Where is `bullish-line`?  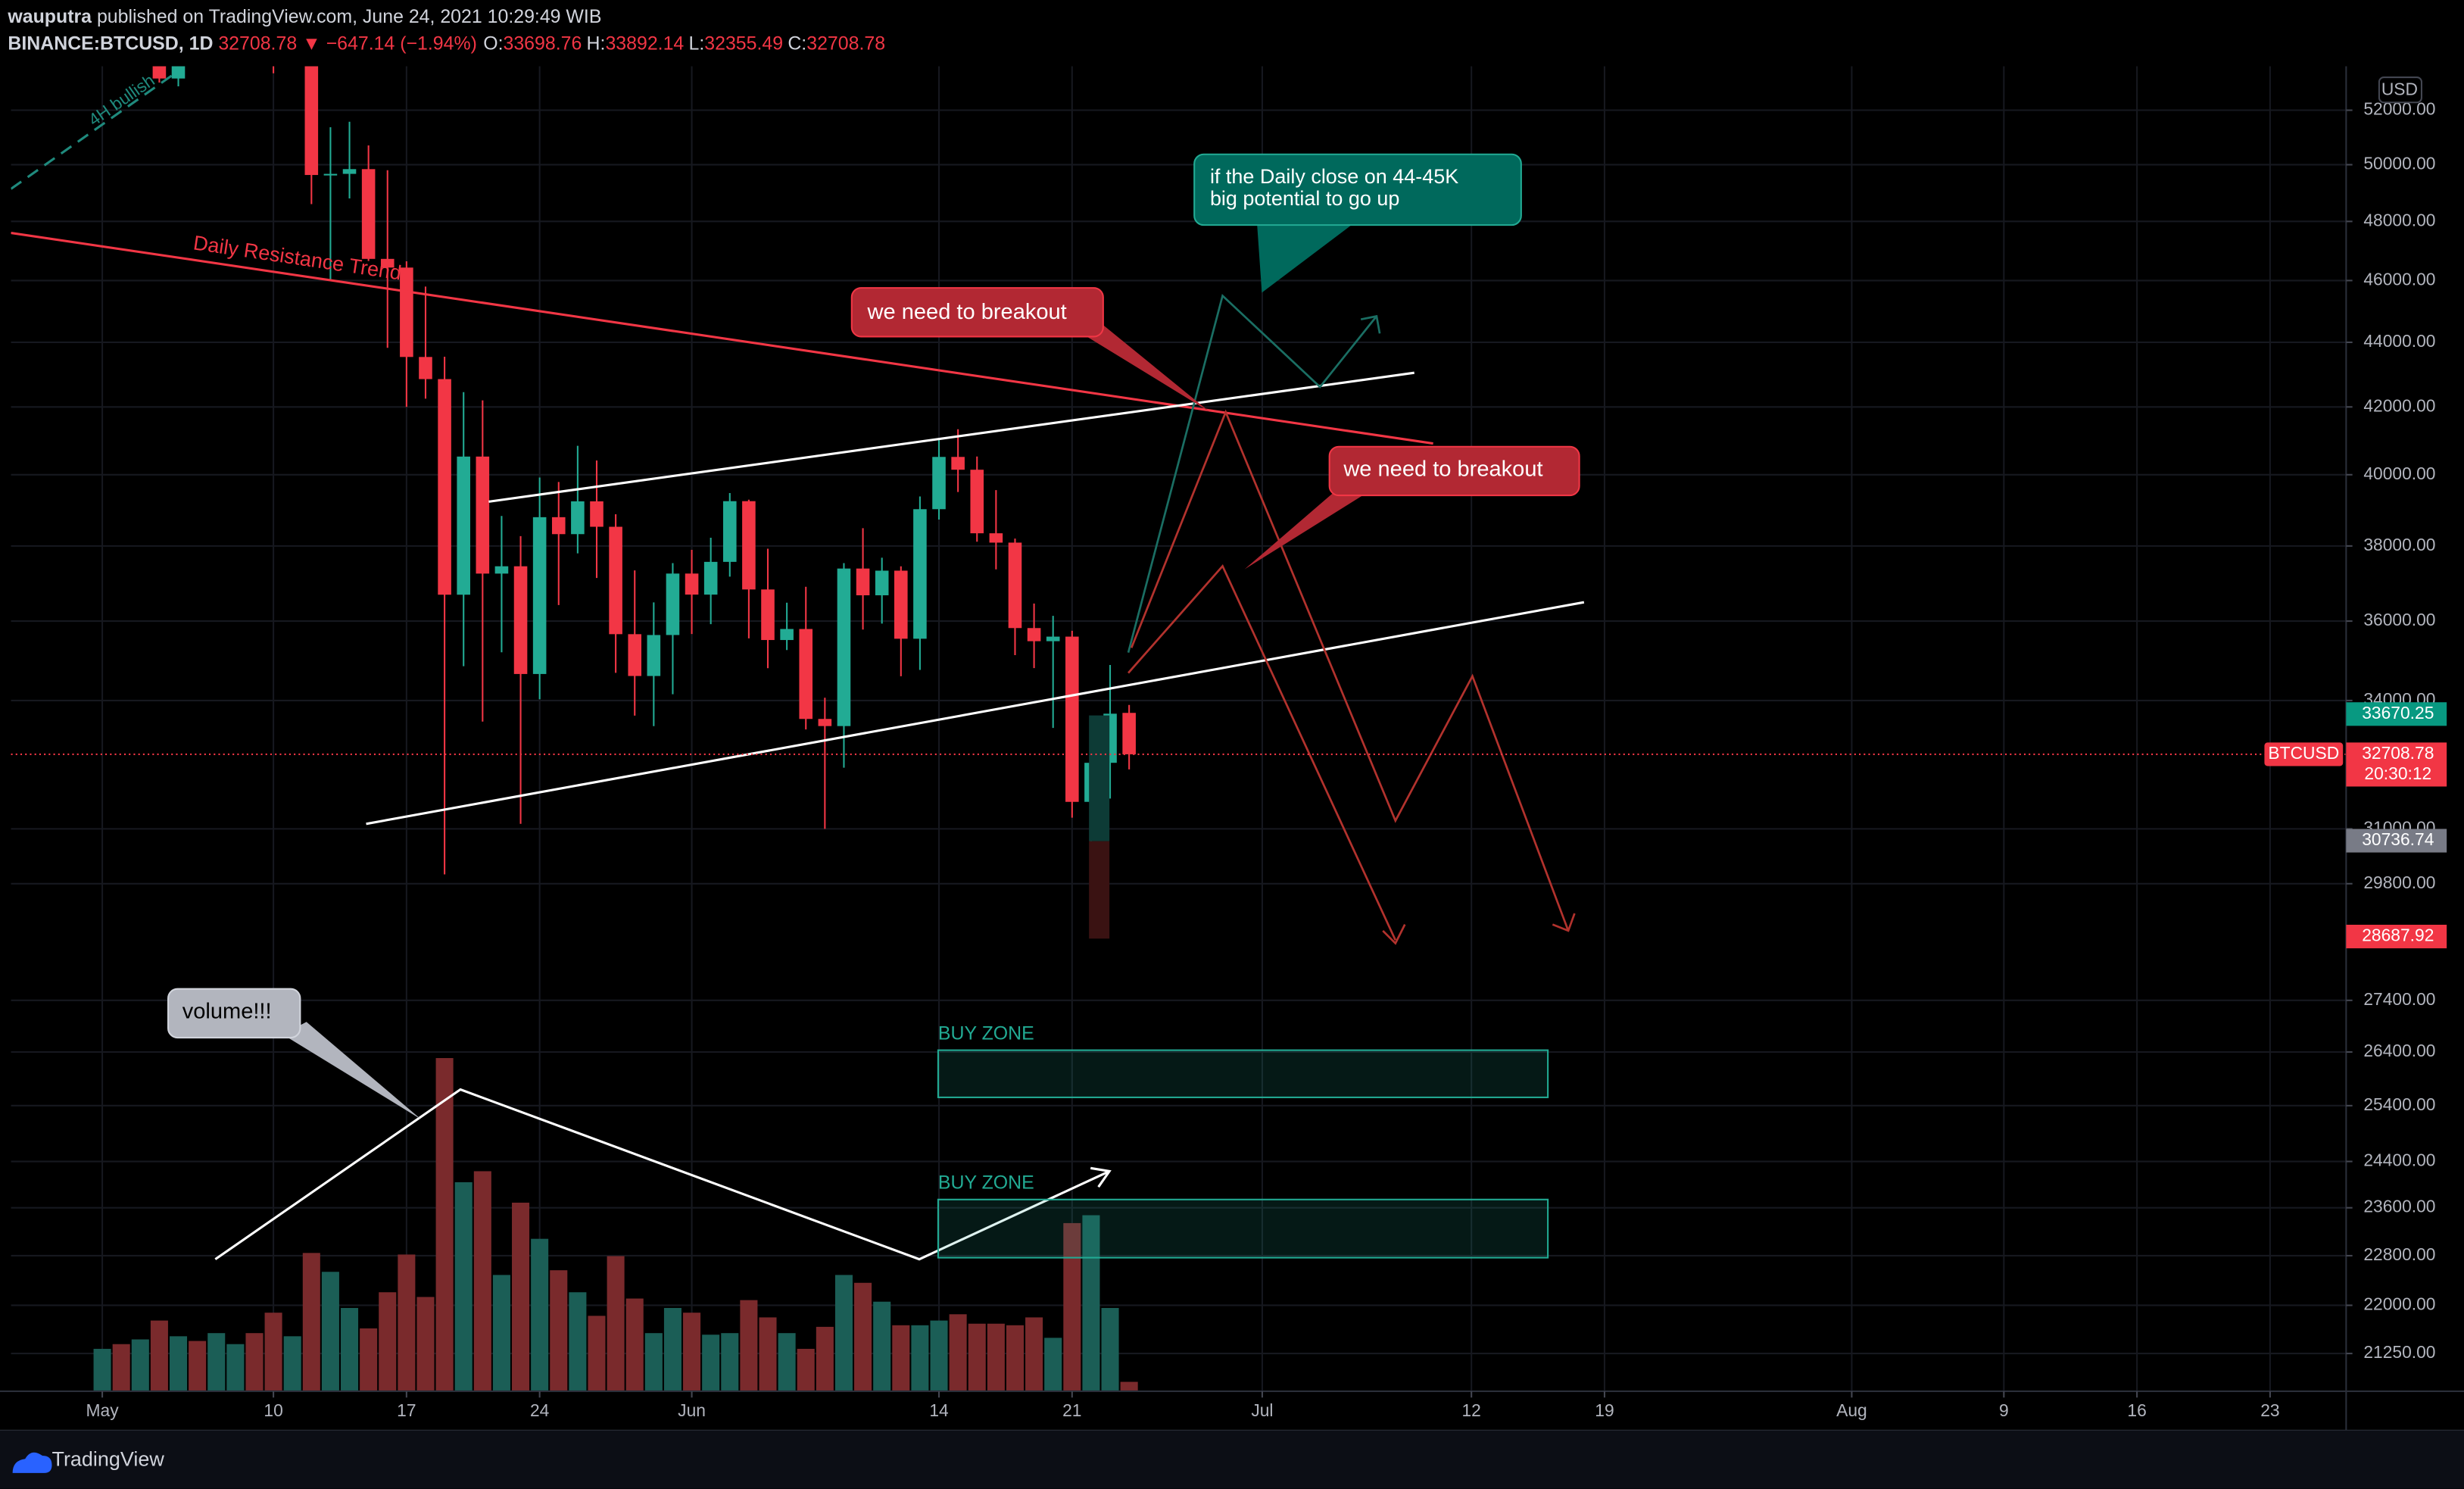
bullish-line is located at coordinates (94, 130).